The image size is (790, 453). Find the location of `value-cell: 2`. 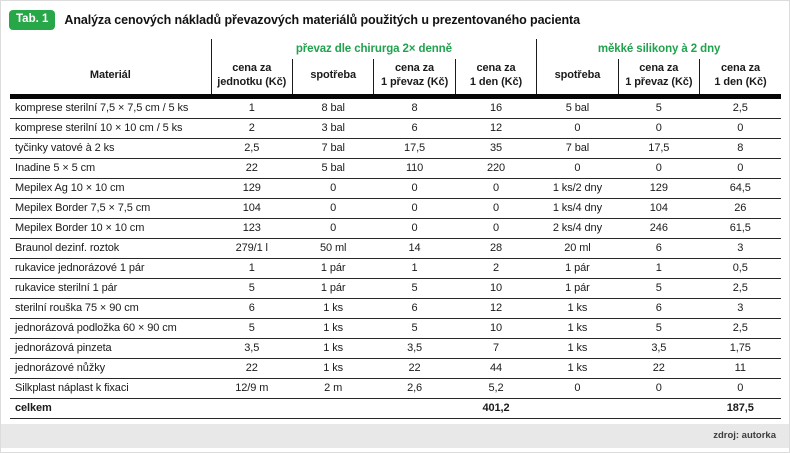

value-cell: 2 is located at coordinates (496, 268).